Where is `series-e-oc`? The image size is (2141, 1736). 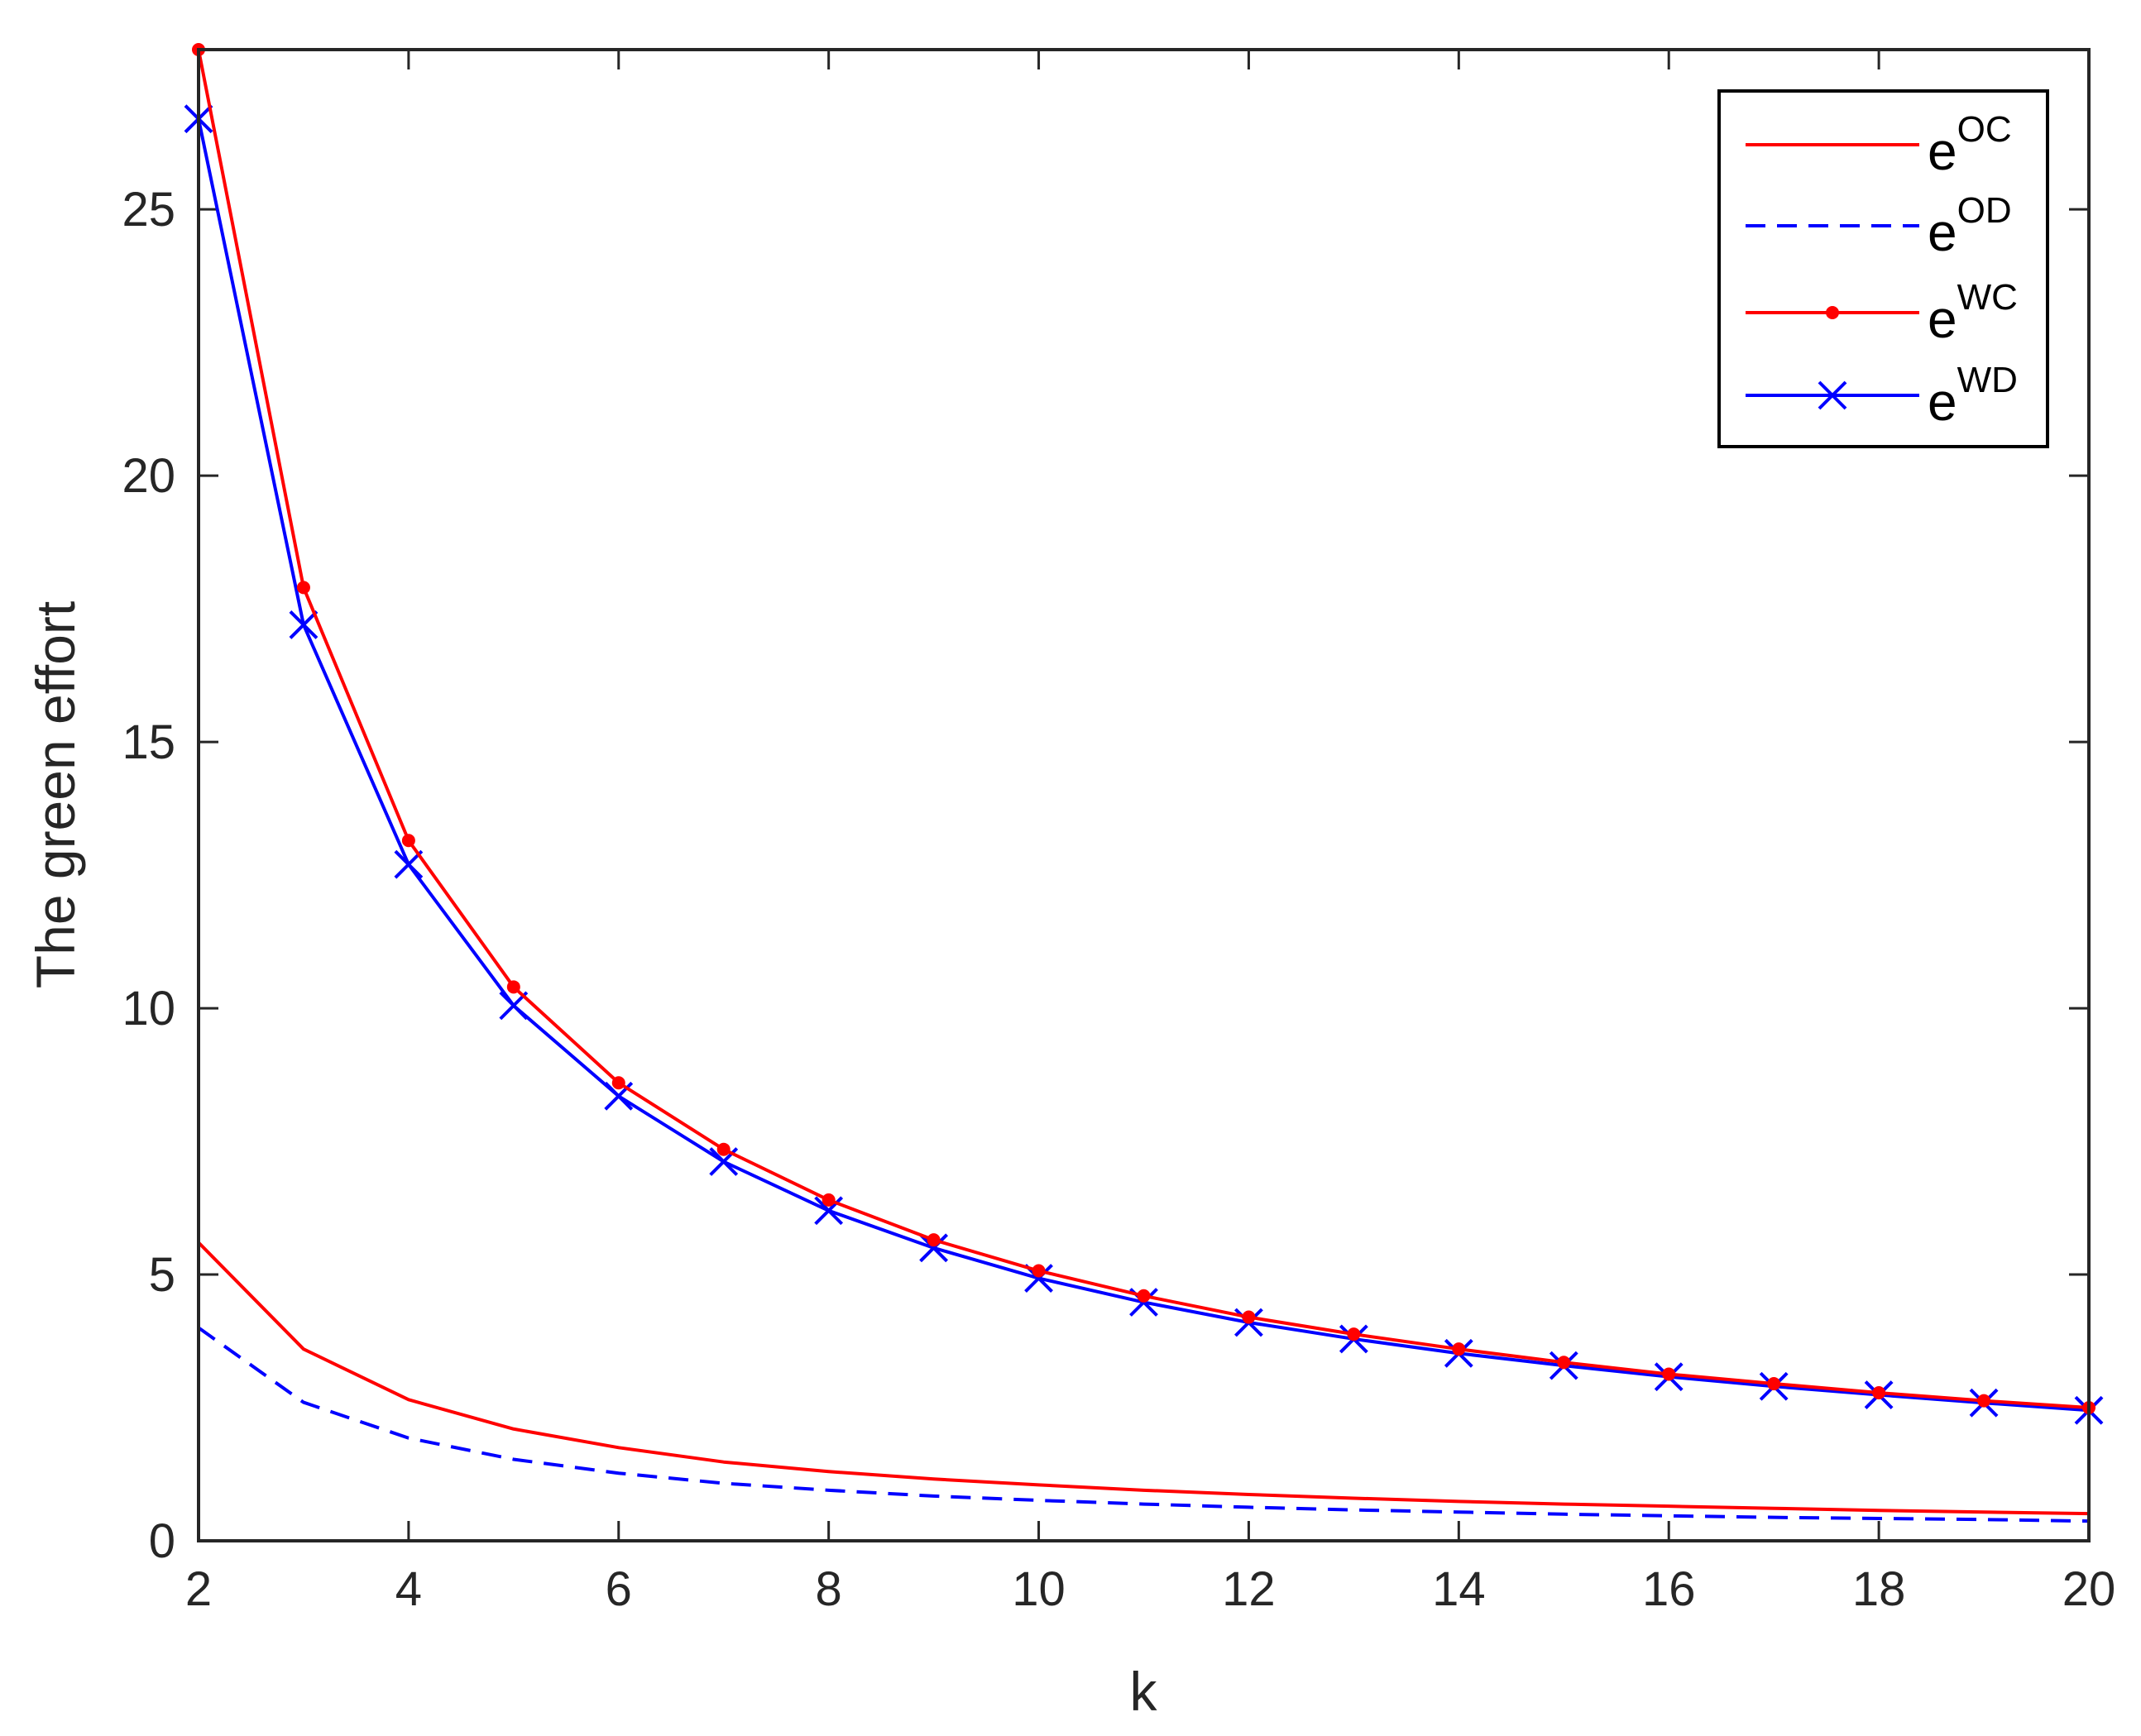
series-e-oc is located at coordinates (1143, 1378).